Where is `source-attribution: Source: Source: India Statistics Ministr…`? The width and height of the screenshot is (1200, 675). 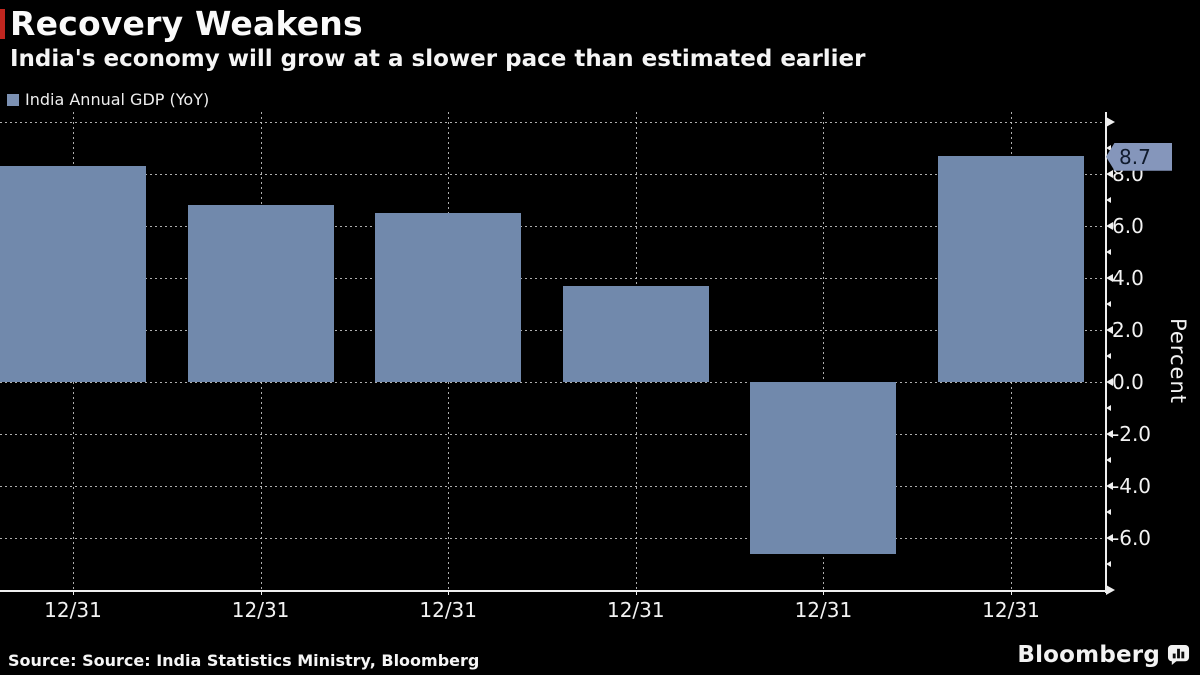 source-attribution: Source: Source: India Statistics Ministr… is located at coordinates (244, 660).